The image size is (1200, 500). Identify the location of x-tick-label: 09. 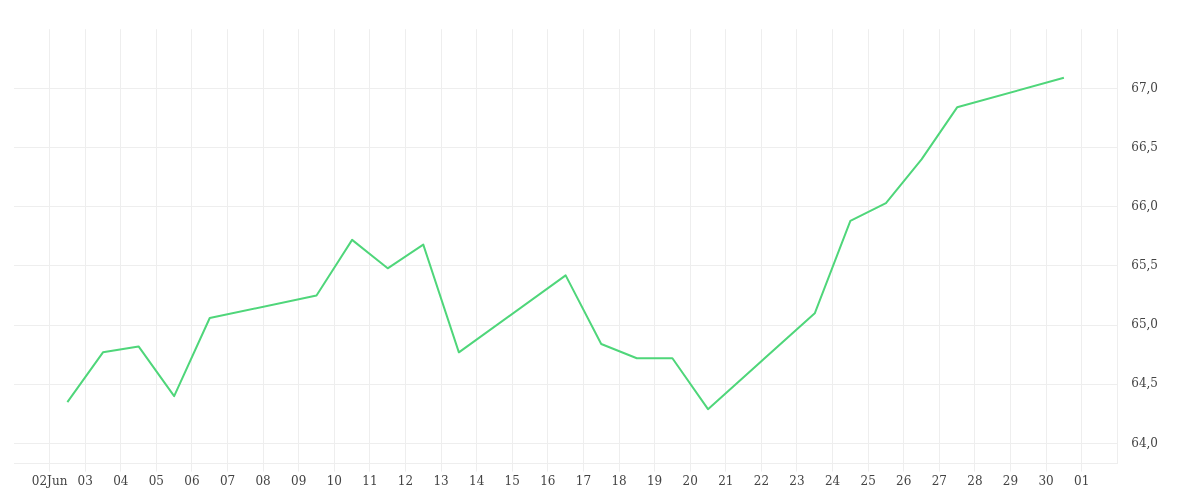
(299, 480).